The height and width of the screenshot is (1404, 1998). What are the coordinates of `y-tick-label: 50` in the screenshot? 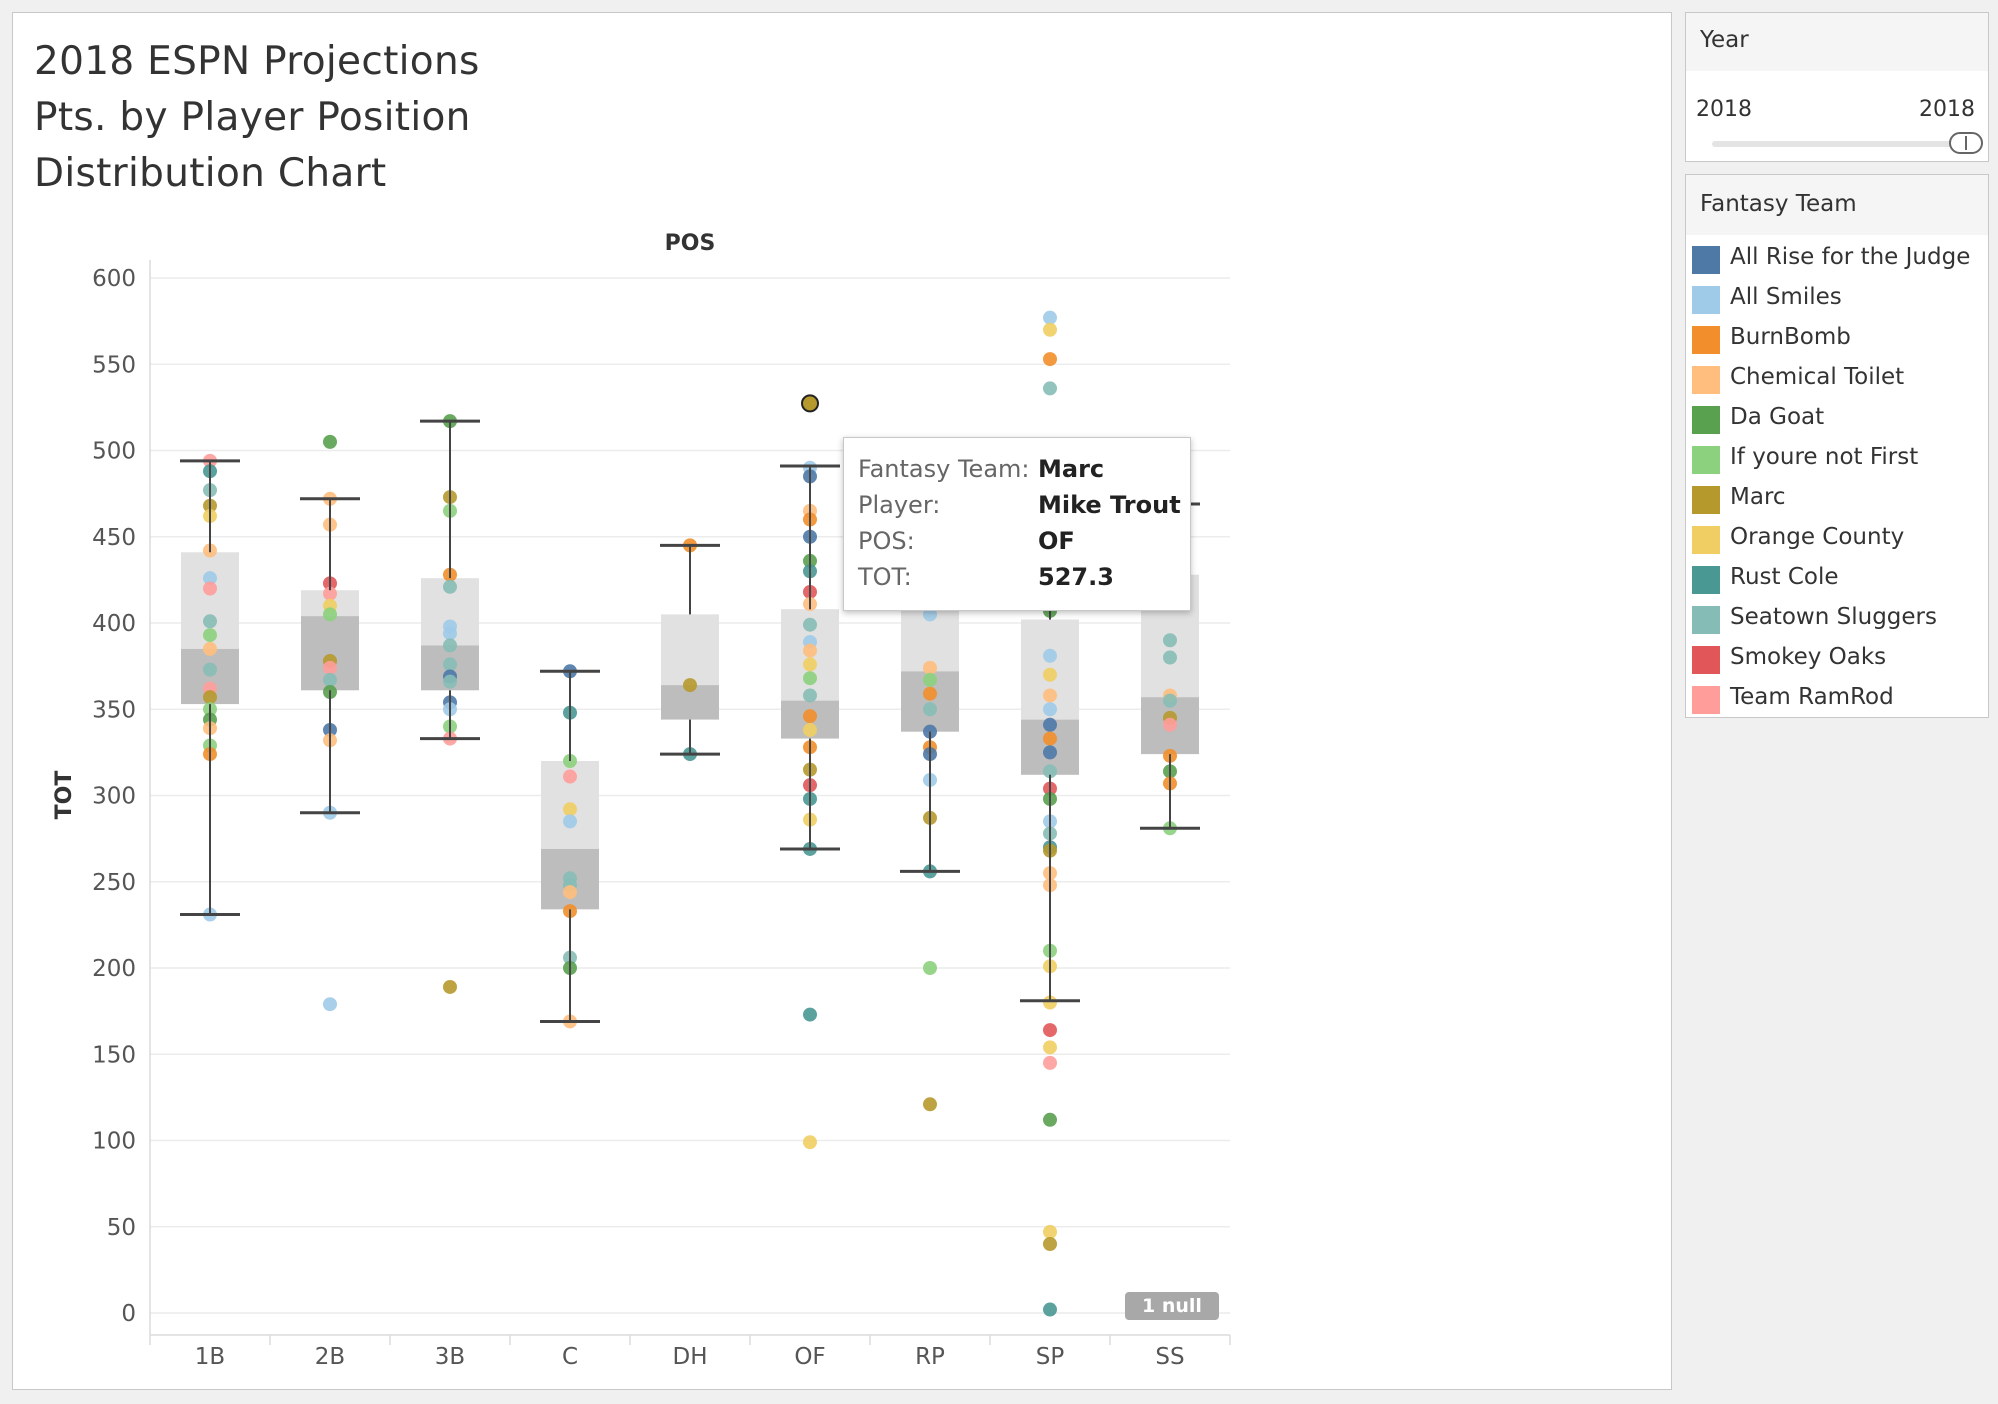 It's located at (121, 1228).